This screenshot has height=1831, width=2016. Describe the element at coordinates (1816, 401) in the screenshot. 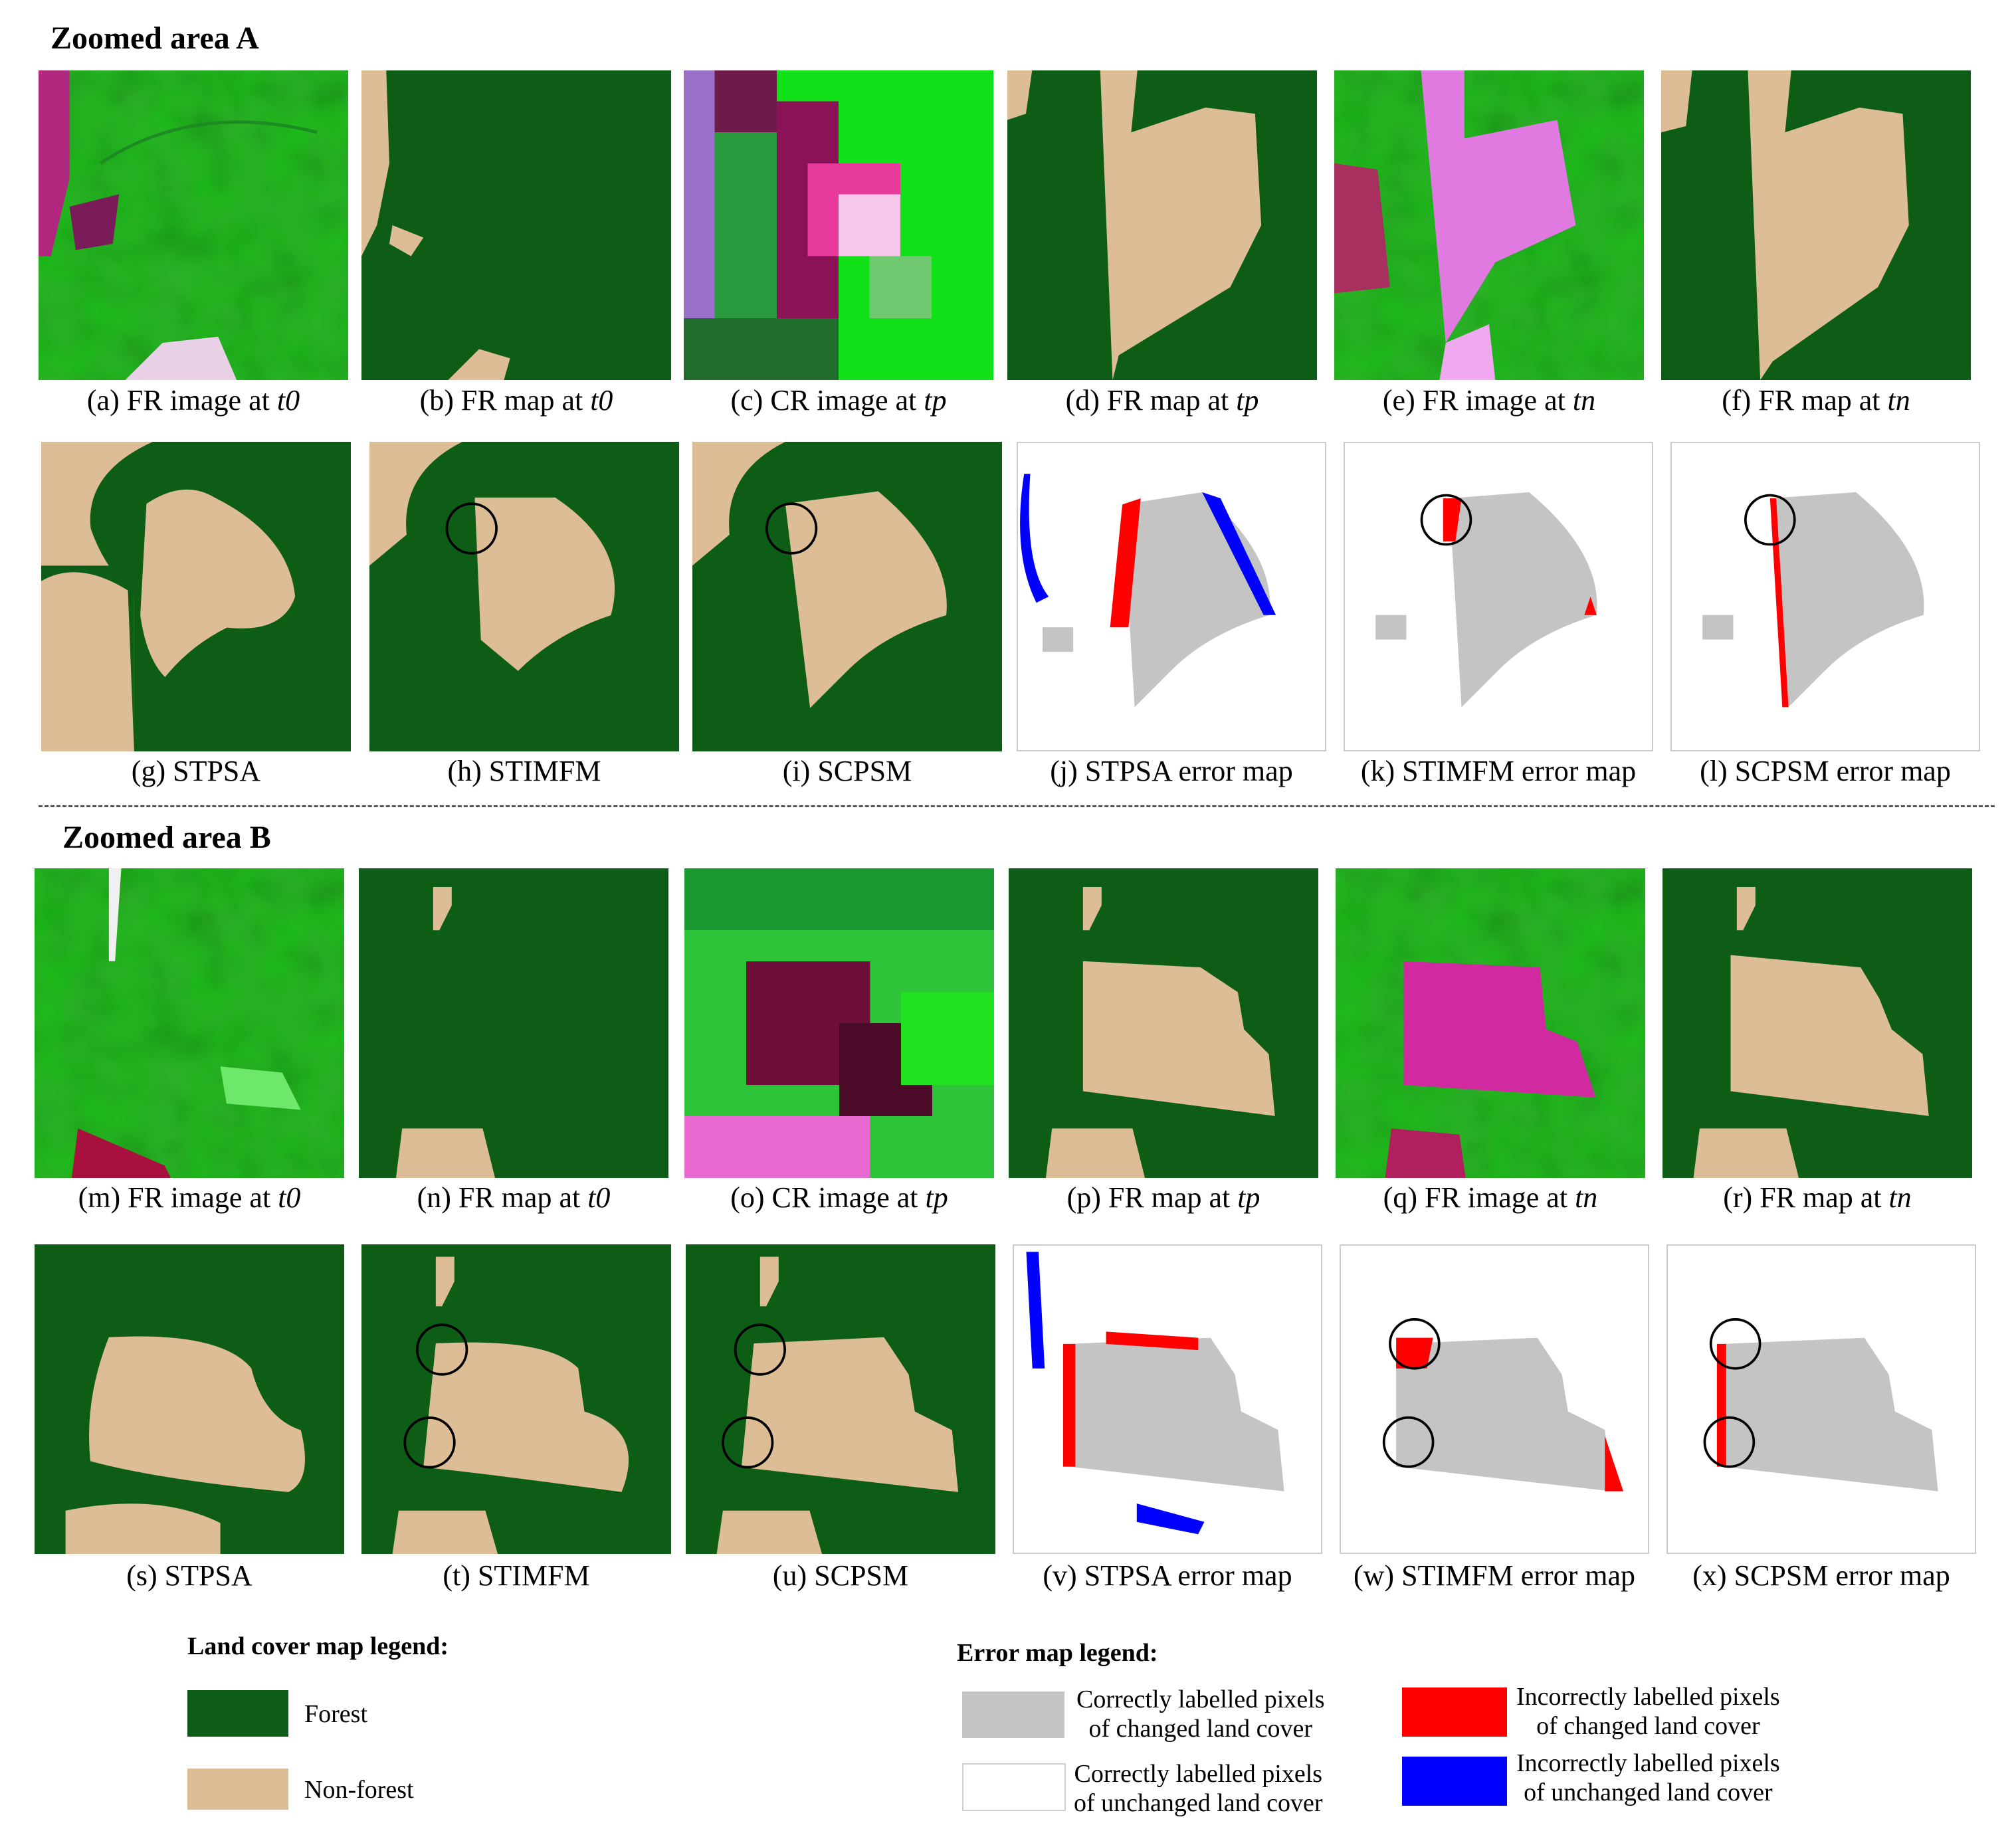

I see `caption-f: (f) FR map at tn` at that location.